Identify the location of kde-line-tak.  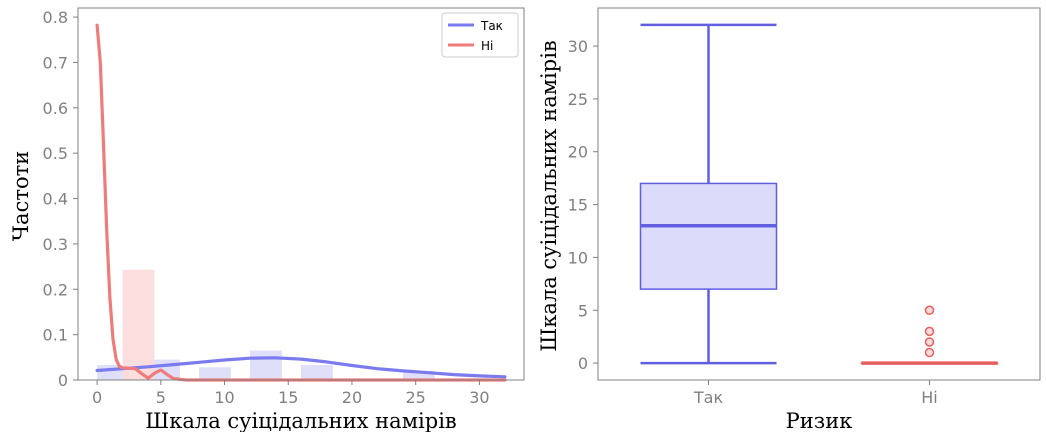
(301, 367).